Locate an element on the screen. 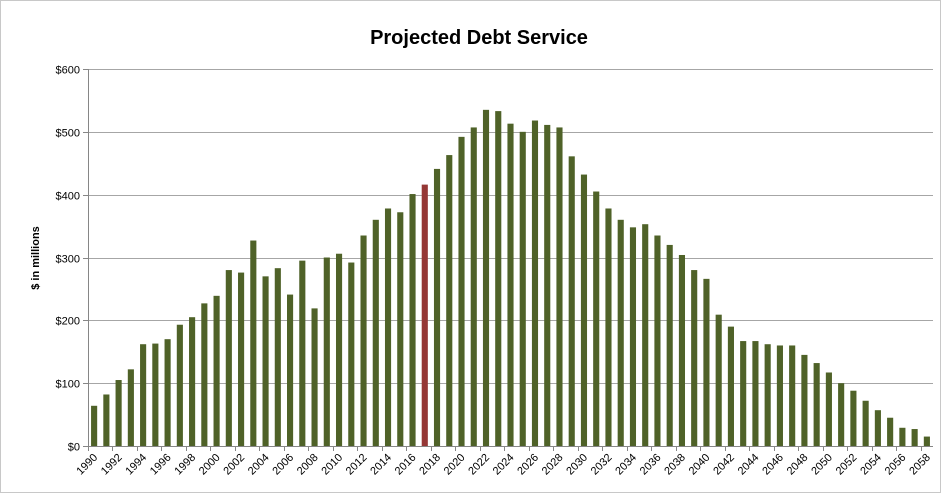  bar-1991 is located at coordinates (106, 420).